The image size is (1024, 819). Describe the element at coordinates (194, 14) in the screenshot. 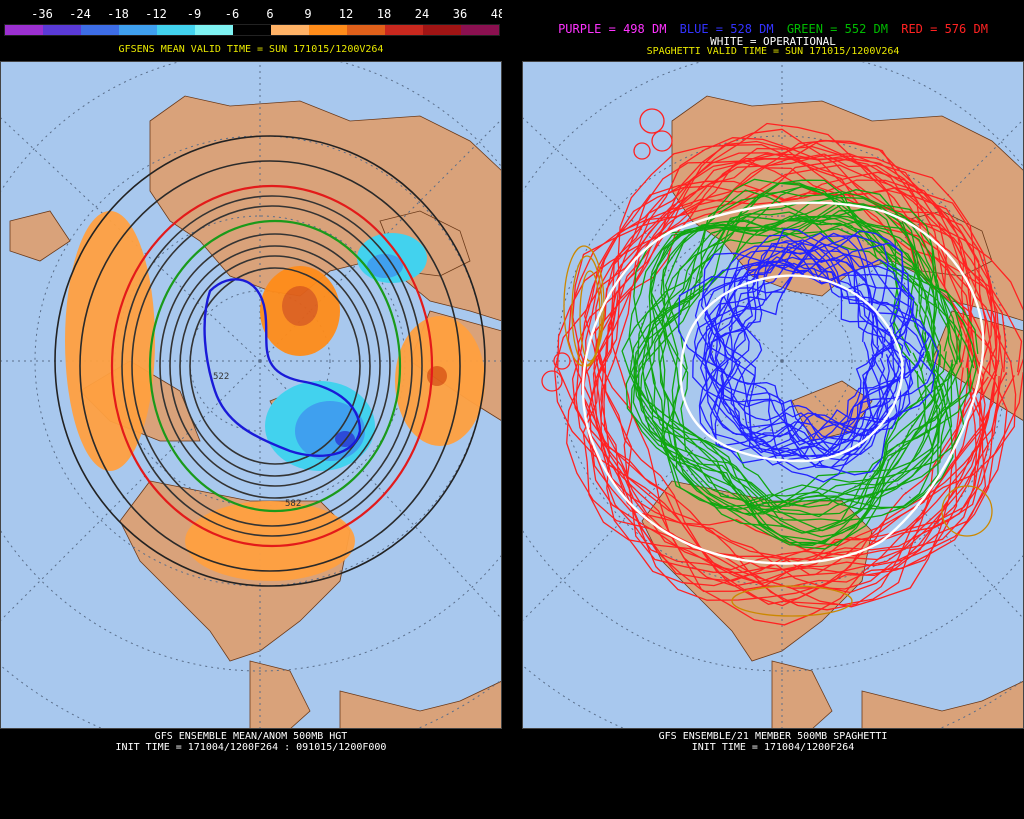

I see `colorbar-tick-label: -9` at that location.